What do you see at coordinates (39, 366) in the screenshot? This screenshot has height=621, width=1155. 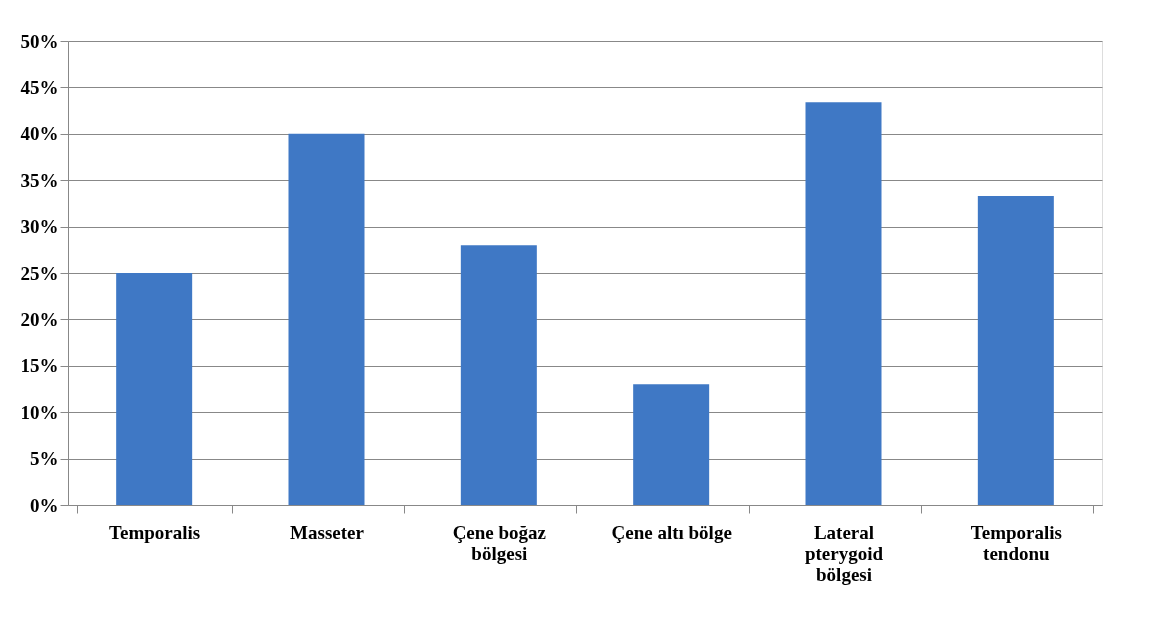 I see `y-tick-label: 15%` at bounding box center [39, 366].